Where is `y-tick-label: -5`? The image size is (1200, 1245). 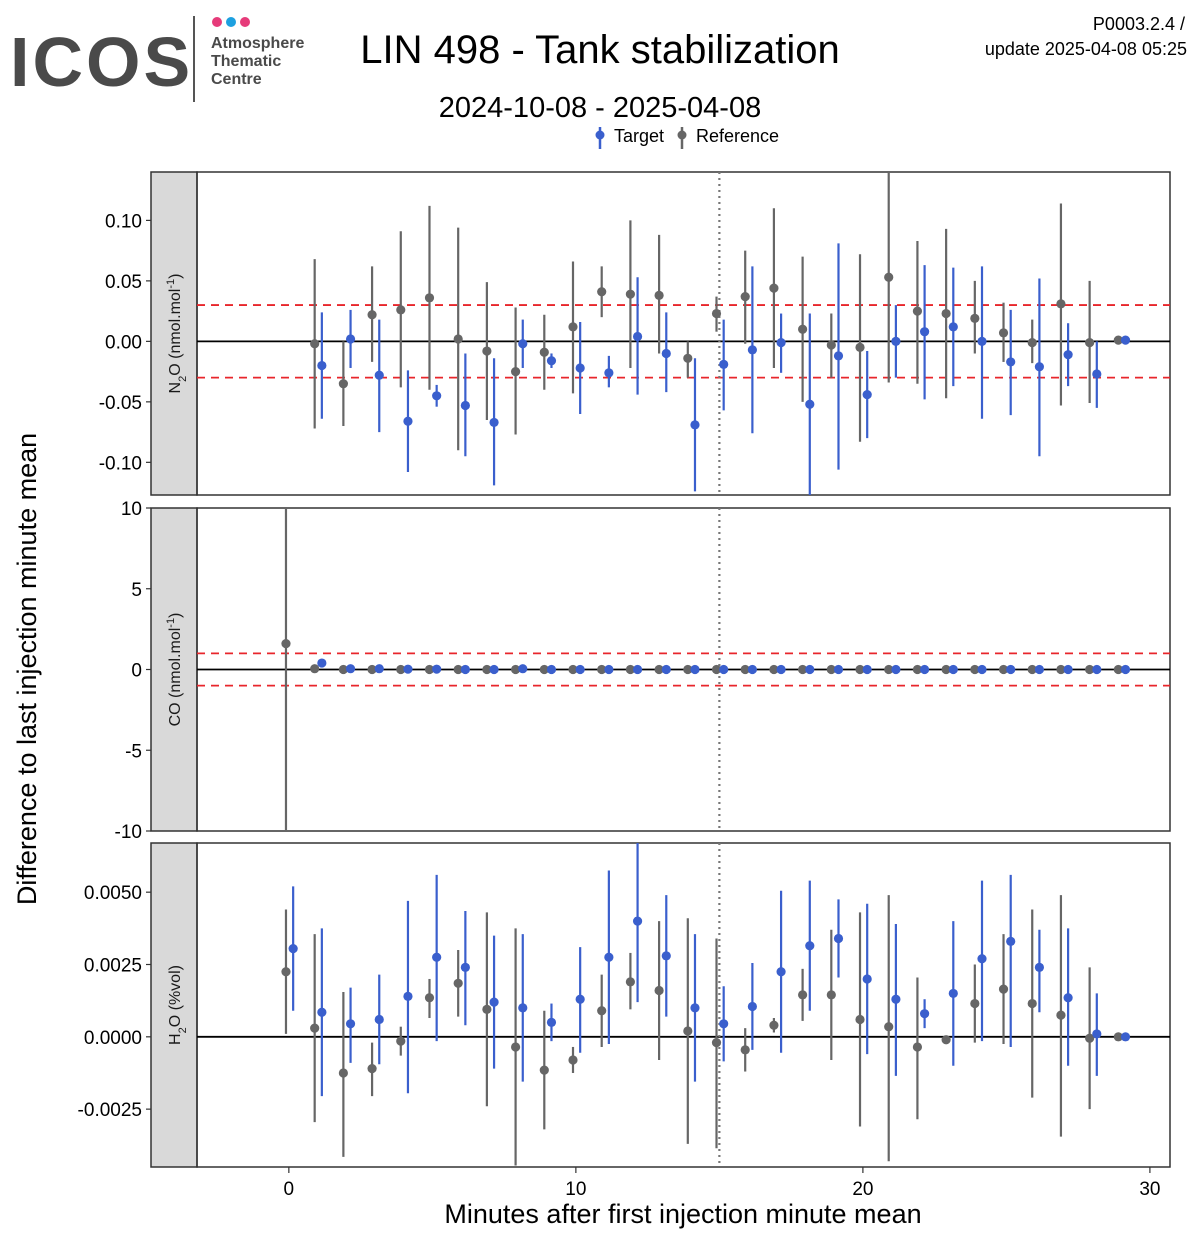
y-tick-label: -5 is located at coordinates (133, 751).